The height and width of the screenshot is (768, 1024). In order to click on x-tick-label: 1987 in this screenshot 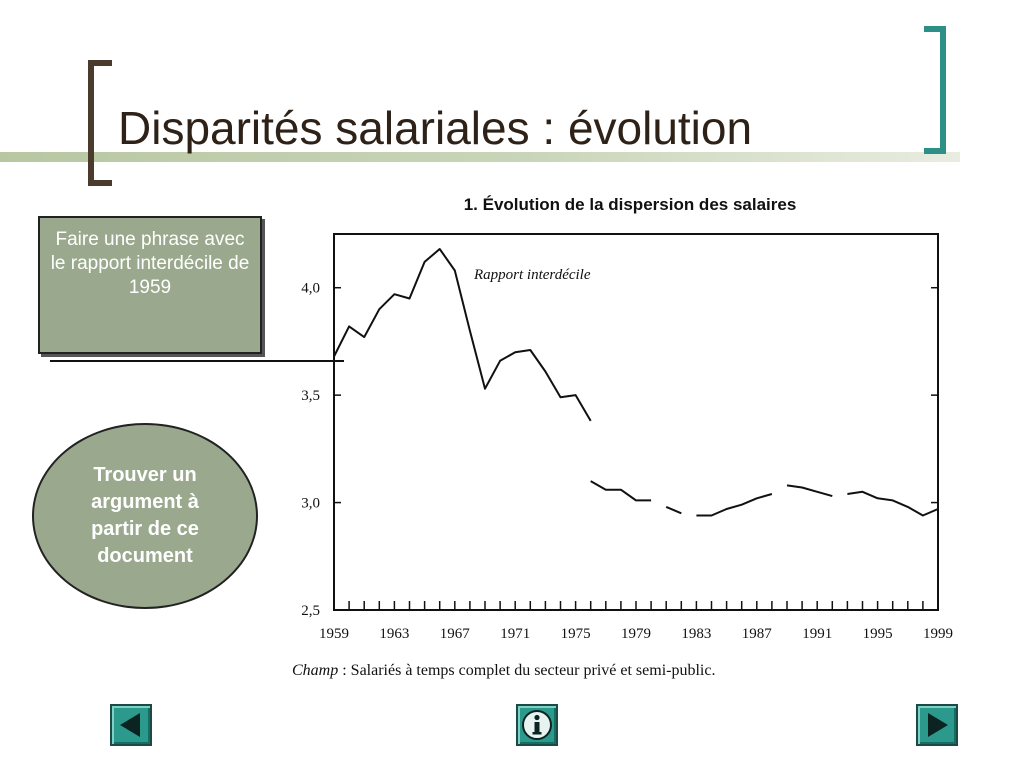, I will do `click(757, 634)`.